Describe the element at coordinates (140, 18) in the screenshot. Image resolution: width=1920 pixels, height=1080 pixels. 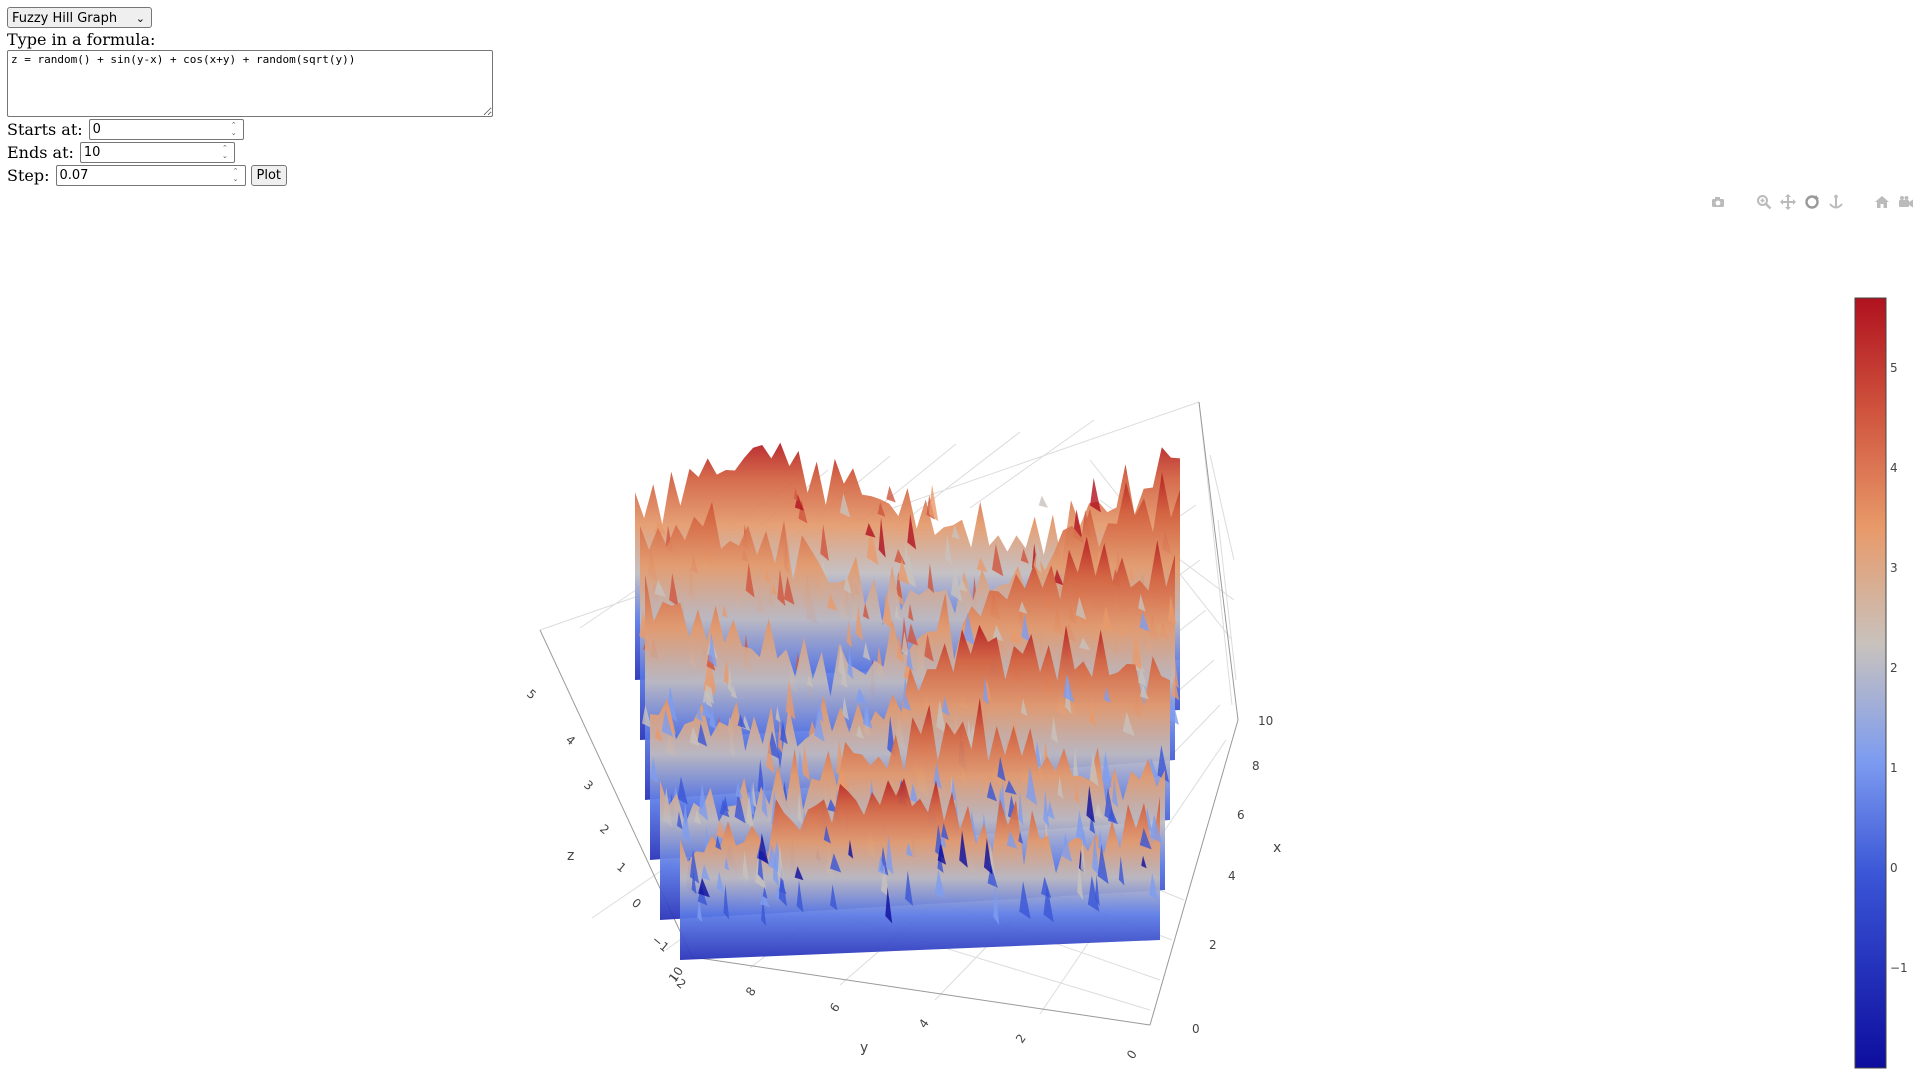
I see `chevron-down-icon: ⌄` at that location.